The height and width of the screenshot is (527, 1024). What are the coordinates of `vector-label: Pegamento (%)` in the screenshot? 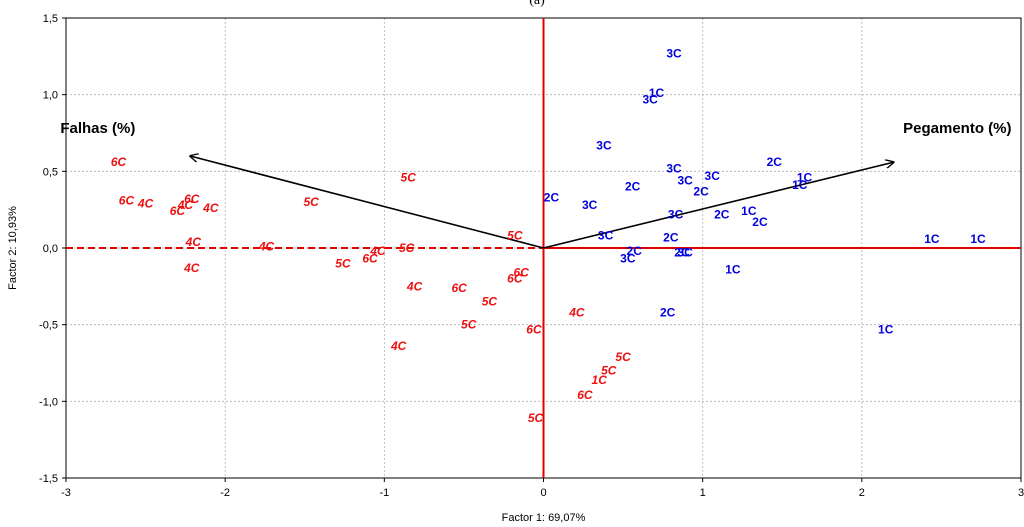 It's located at (957, 128).